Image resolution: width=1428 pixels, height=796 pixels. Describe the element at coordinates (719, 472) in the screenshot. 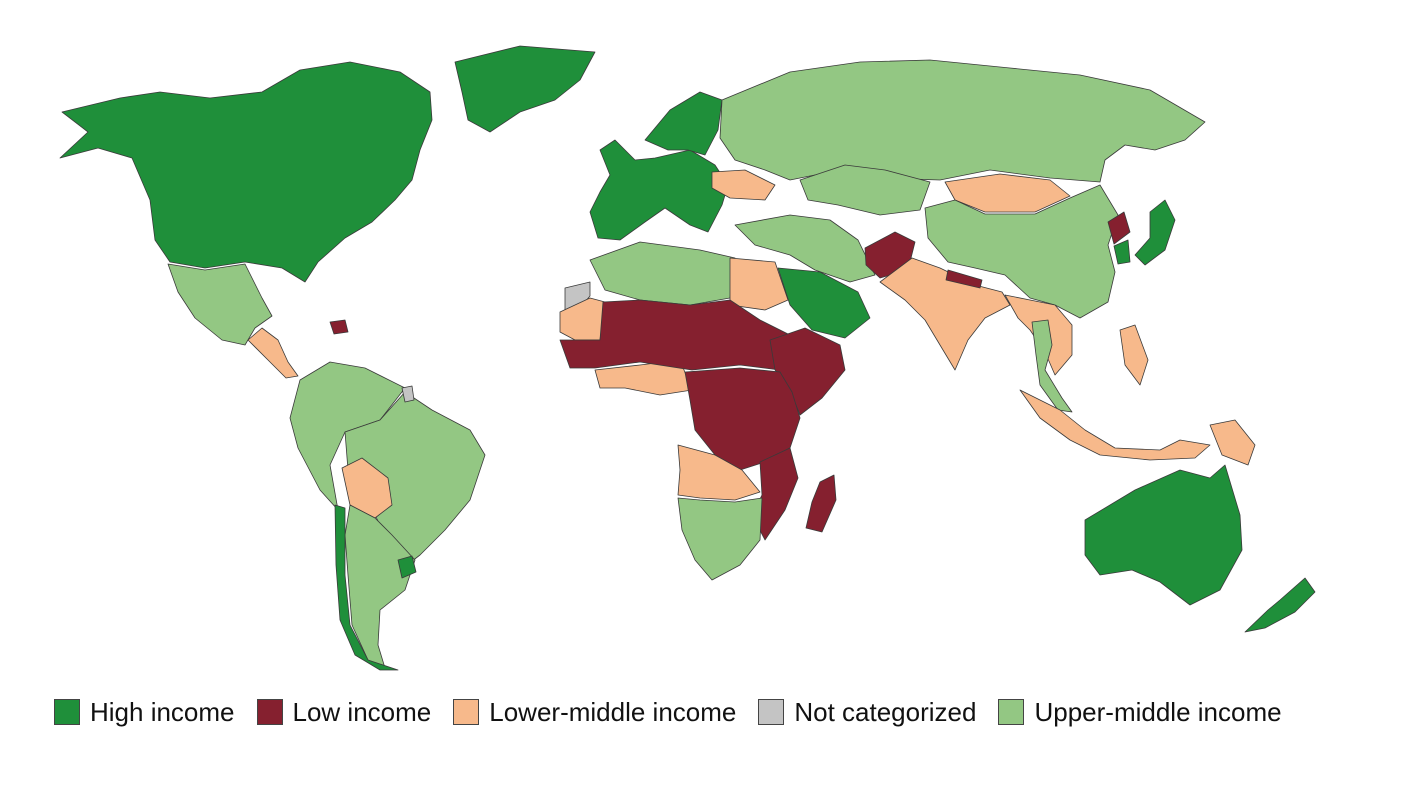

I see `region-angola-zambia` at that location.